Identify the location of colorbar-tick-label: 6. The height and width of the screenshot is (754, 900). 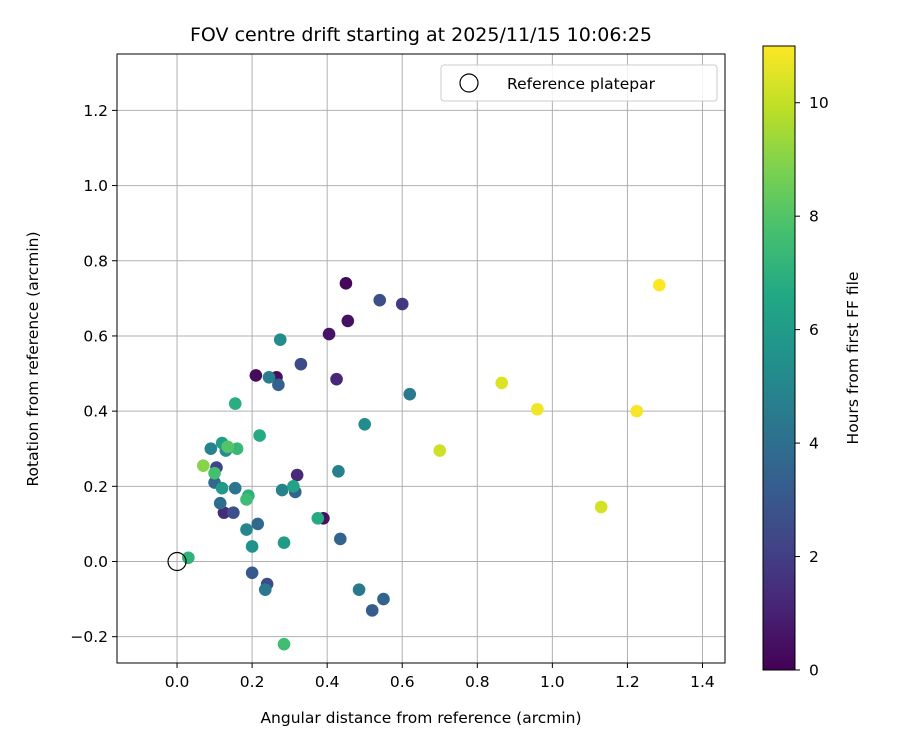
(814, 330).